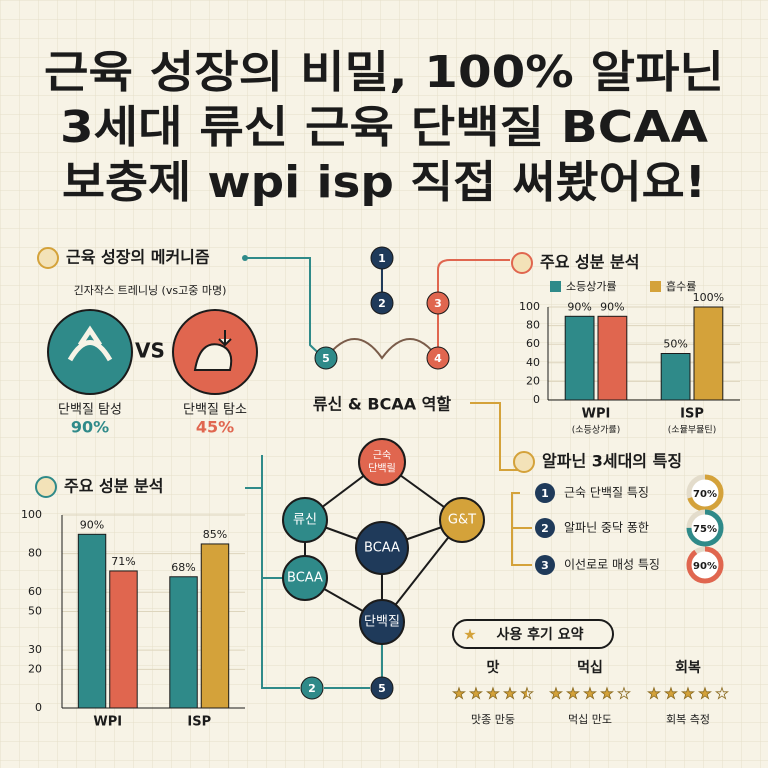  I want to click on ring-label: 90%, so click(705, 566).